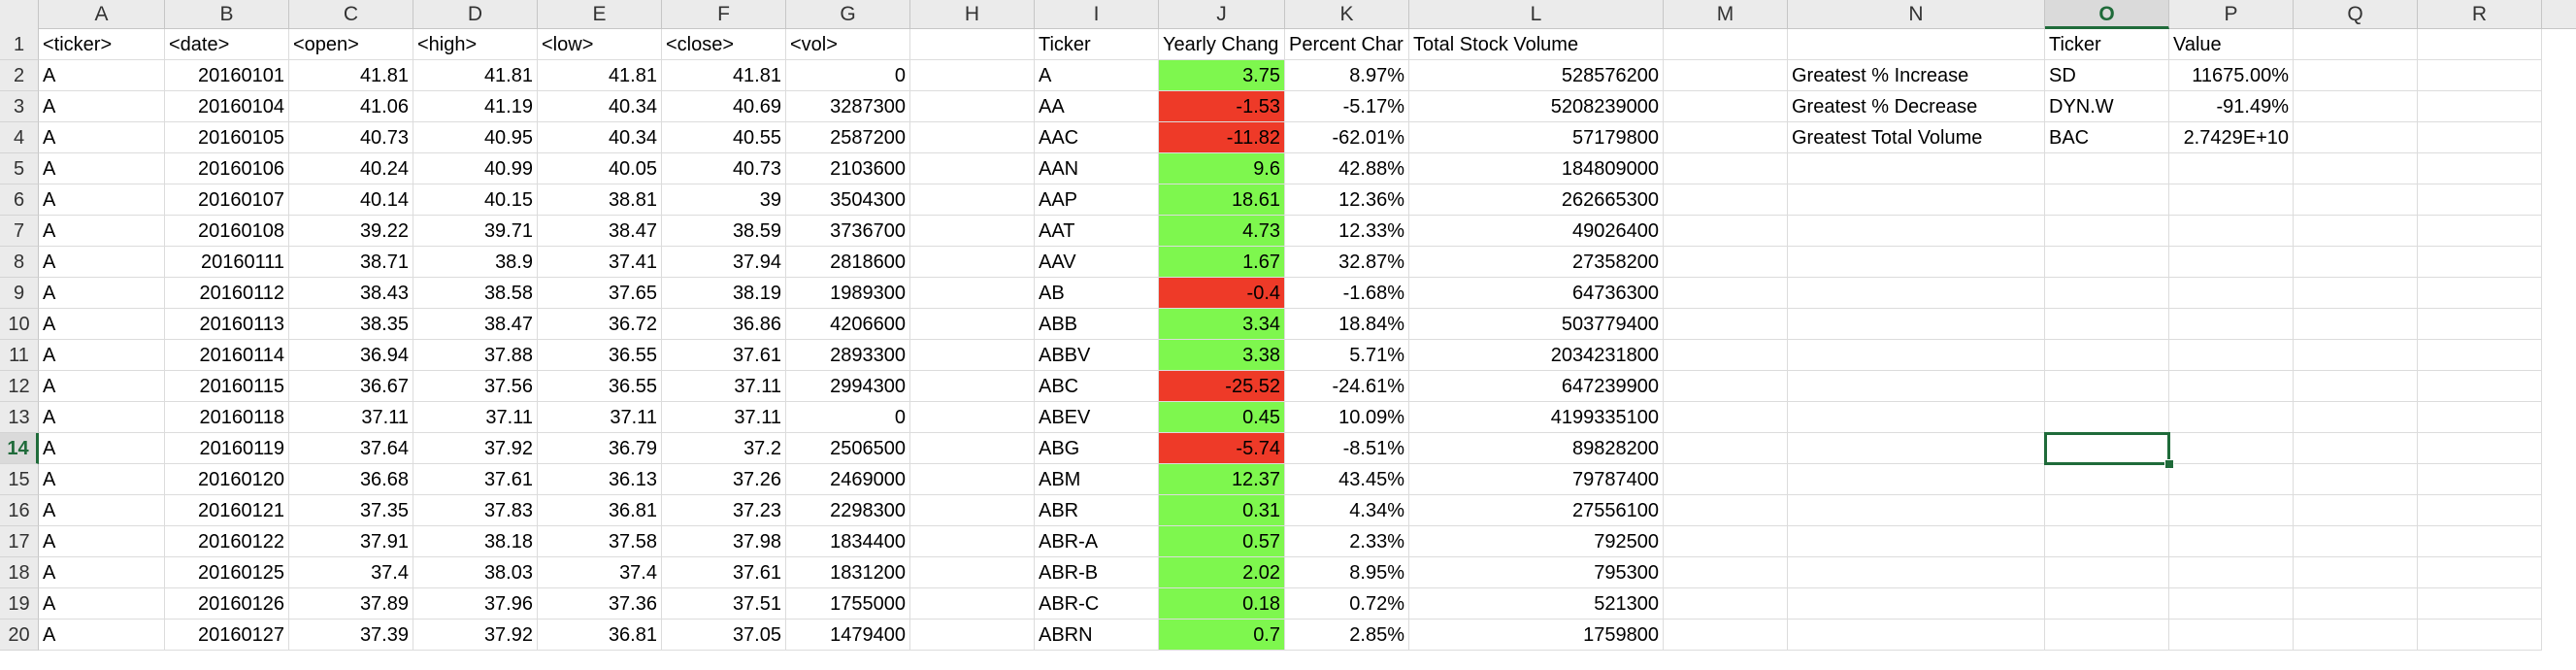  What do you see at coordinates (600, 45) in the screenshot?
I see `cell-e1: <low>` at bounding box center [600, 45].